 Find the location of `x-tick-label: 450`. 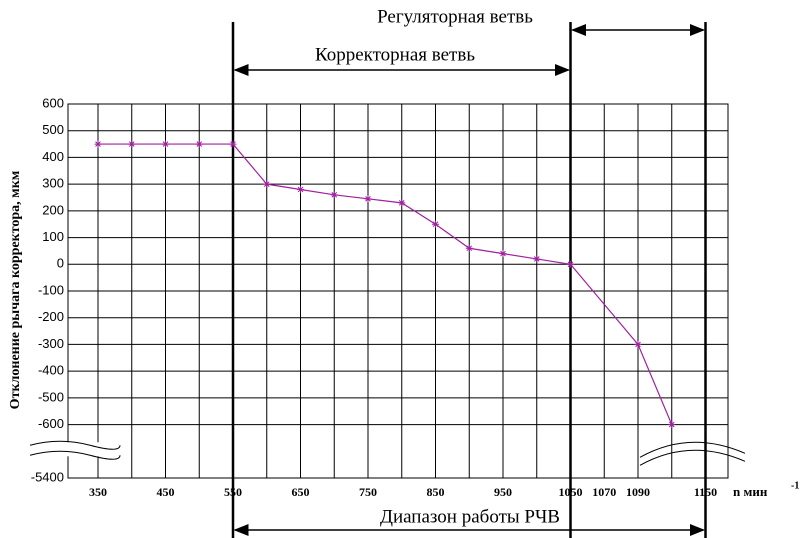

x-tick-label: 450 is located at coordinates (166, 492).